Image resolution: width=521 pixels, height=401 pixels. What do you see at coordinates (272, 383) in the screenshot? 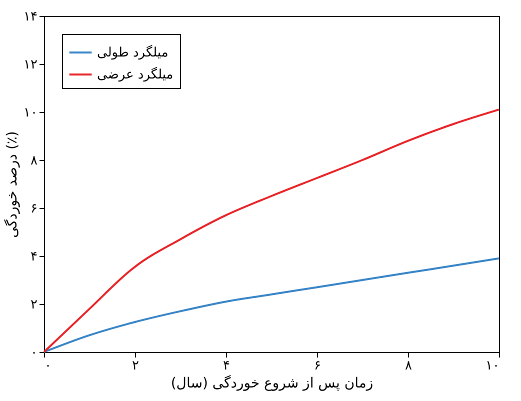
I see `x-axis-title: زمان پس از شروع خوردگی (سال)` at bounding box center [272, 383].